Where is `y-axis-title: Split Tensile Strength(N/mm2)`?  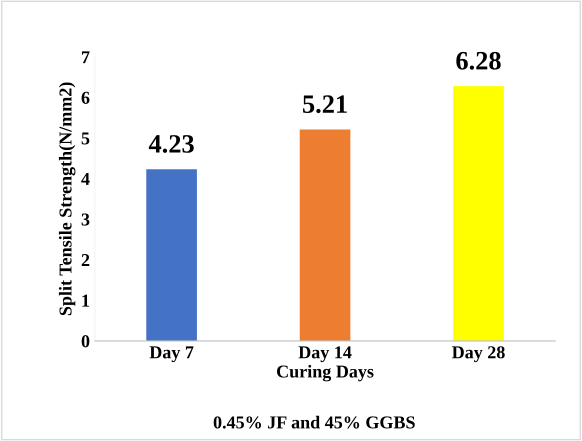 y-axis-title: Split Tensile Strength(N/mm2) is located at coordinates (67, 199).